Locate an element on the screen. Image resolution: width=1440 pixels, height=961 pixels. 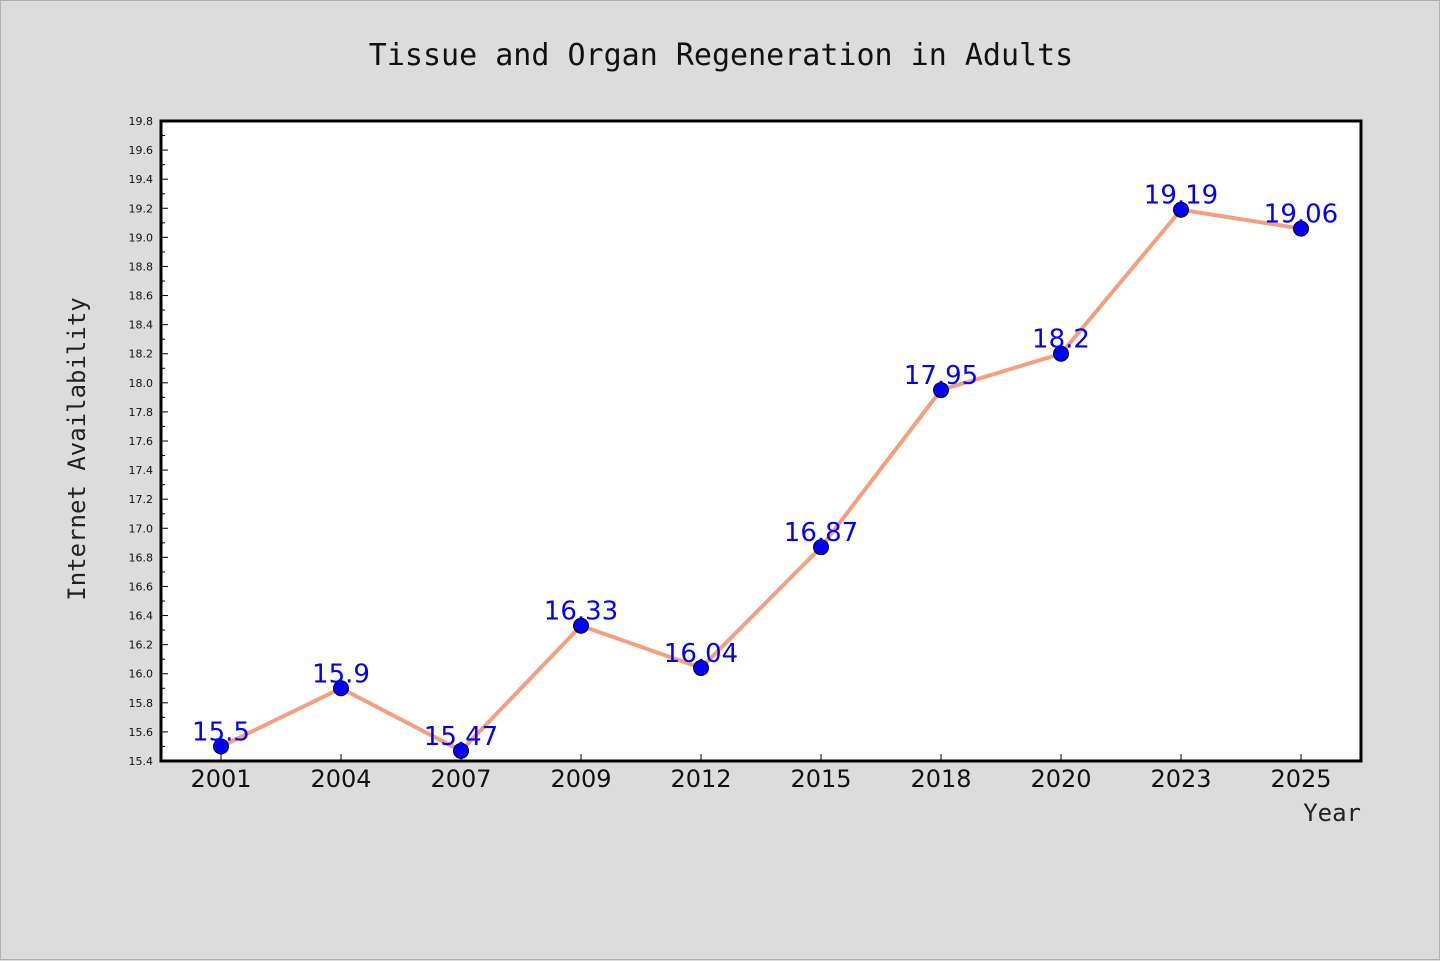
x-axis: 2001 2004 2007 2009 2012 2015 2018 2020 2023 2025 is located at coordinates (761, 773).